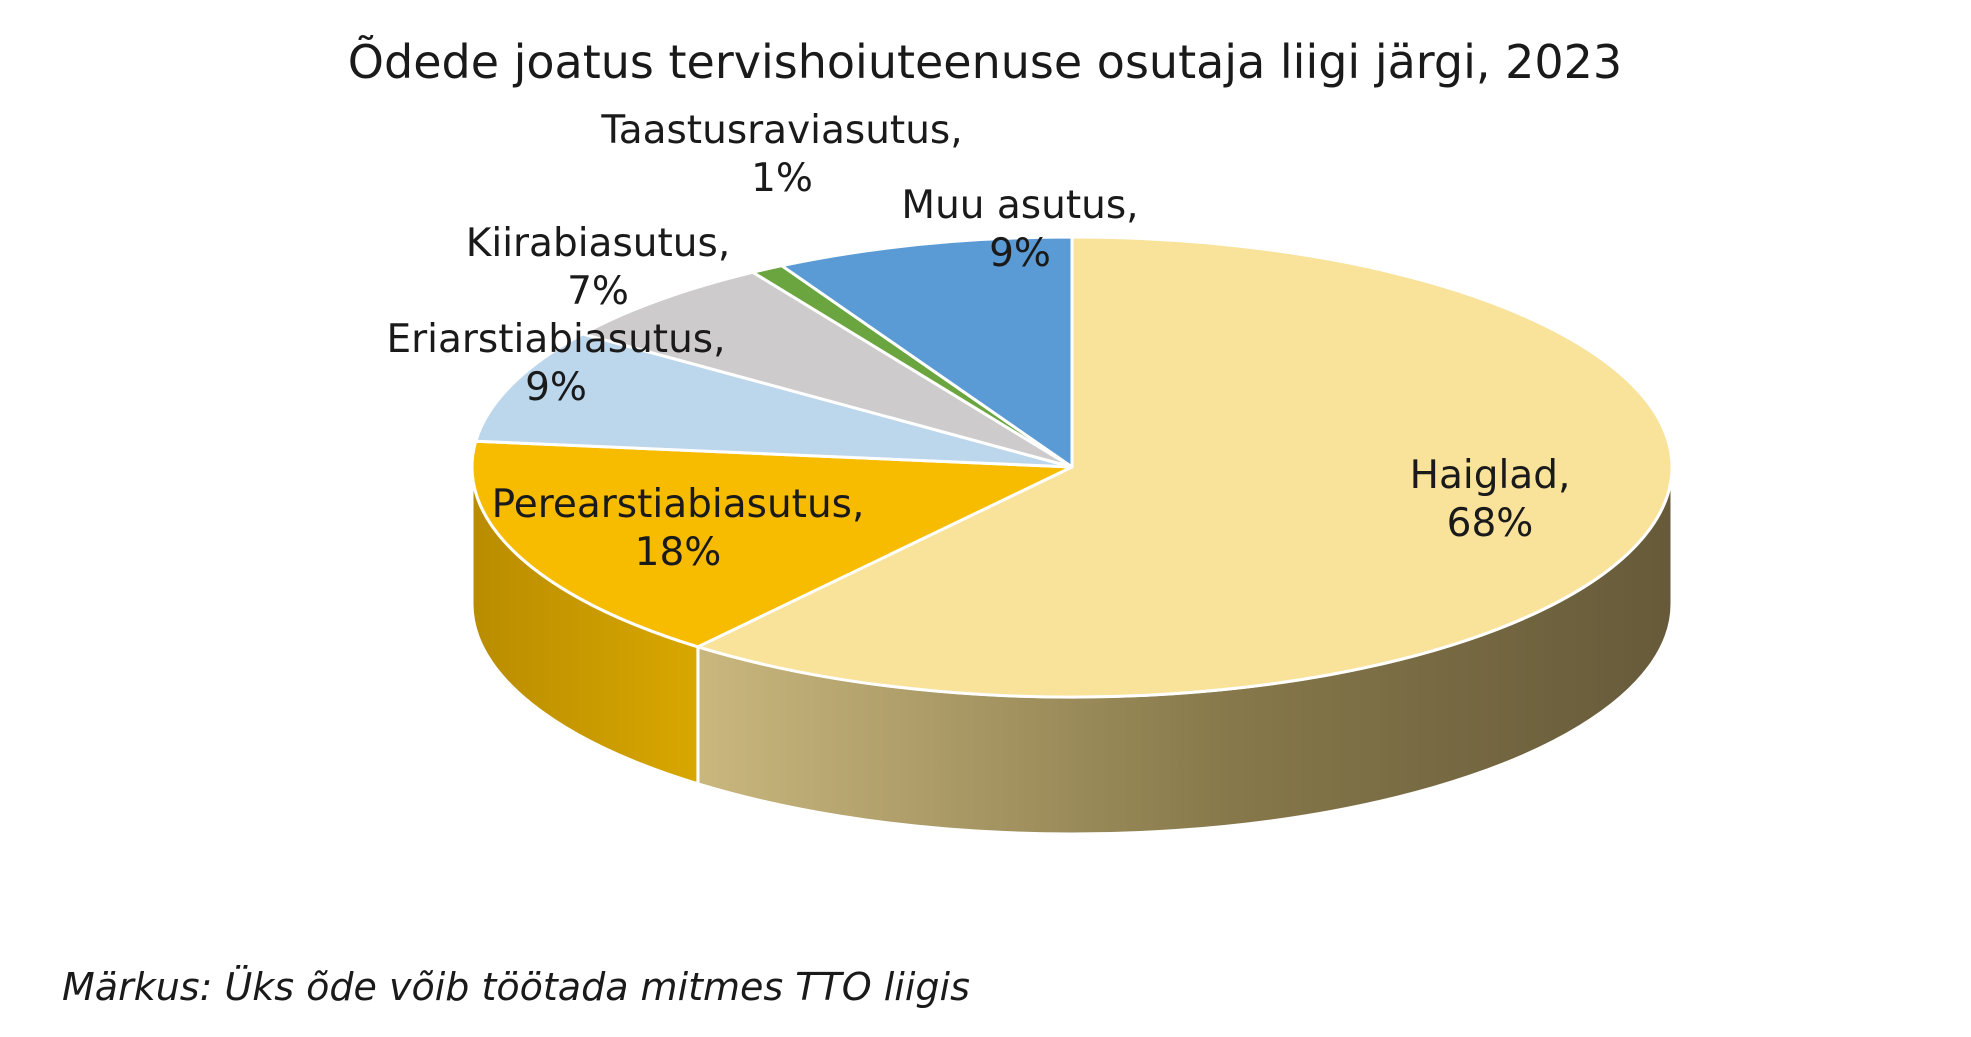 This screenshot has height=1037, width=1971. I want to click on slice-label-haiglad: Haiglad, 68%, so click(1490, 499).